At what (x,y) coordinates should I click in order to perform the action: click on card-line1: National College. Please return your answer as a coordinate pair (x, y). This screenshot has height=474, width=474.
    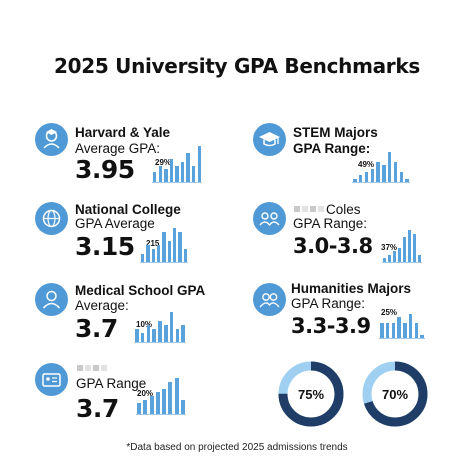
    Looking at the image, I should click on (128, 209).